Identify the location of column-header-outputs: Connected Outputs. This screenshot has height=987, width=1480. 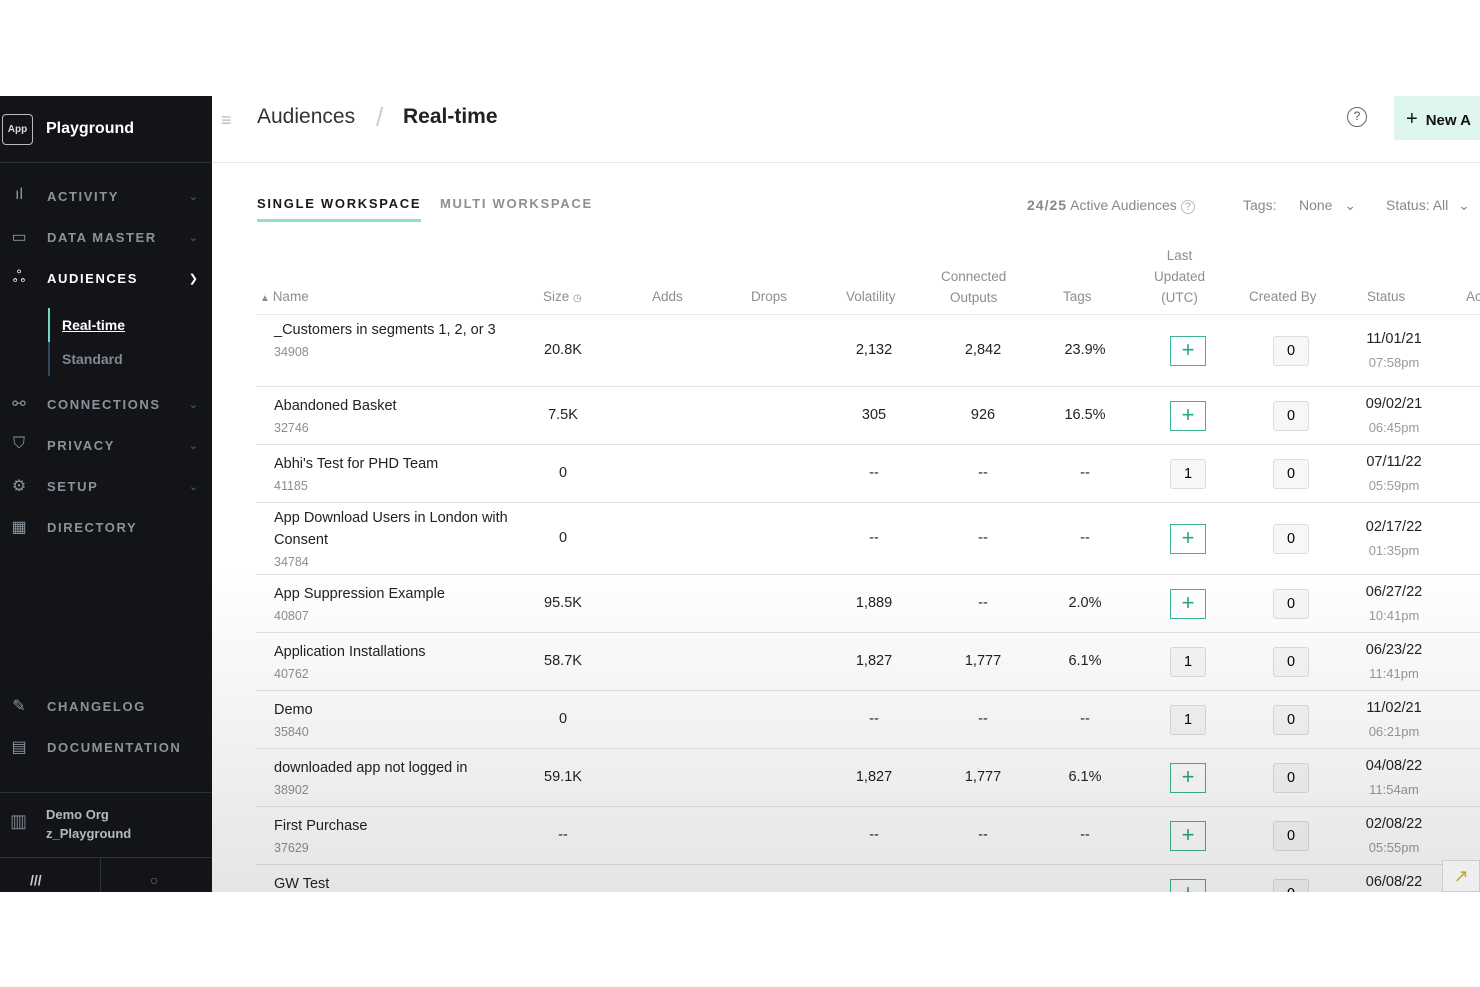
(974, 287).